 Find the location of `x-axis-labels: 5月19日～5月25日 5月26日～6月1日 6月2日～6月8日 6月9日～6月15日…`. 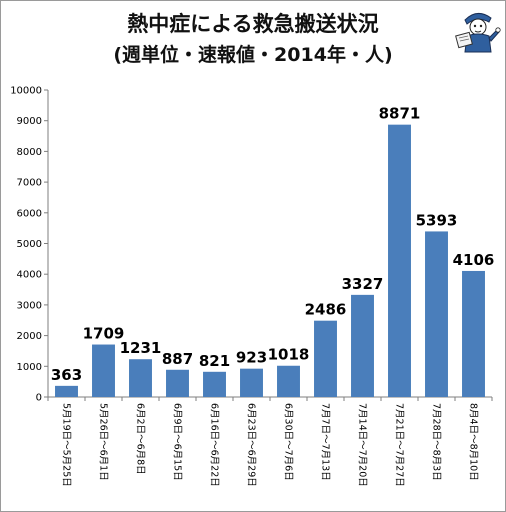

x-axis-labels: 5月19日～5月25日 5月26日～6月1日 6月2日～6月8日 6月9日～6月15日… is located at coordinates (270, 445).